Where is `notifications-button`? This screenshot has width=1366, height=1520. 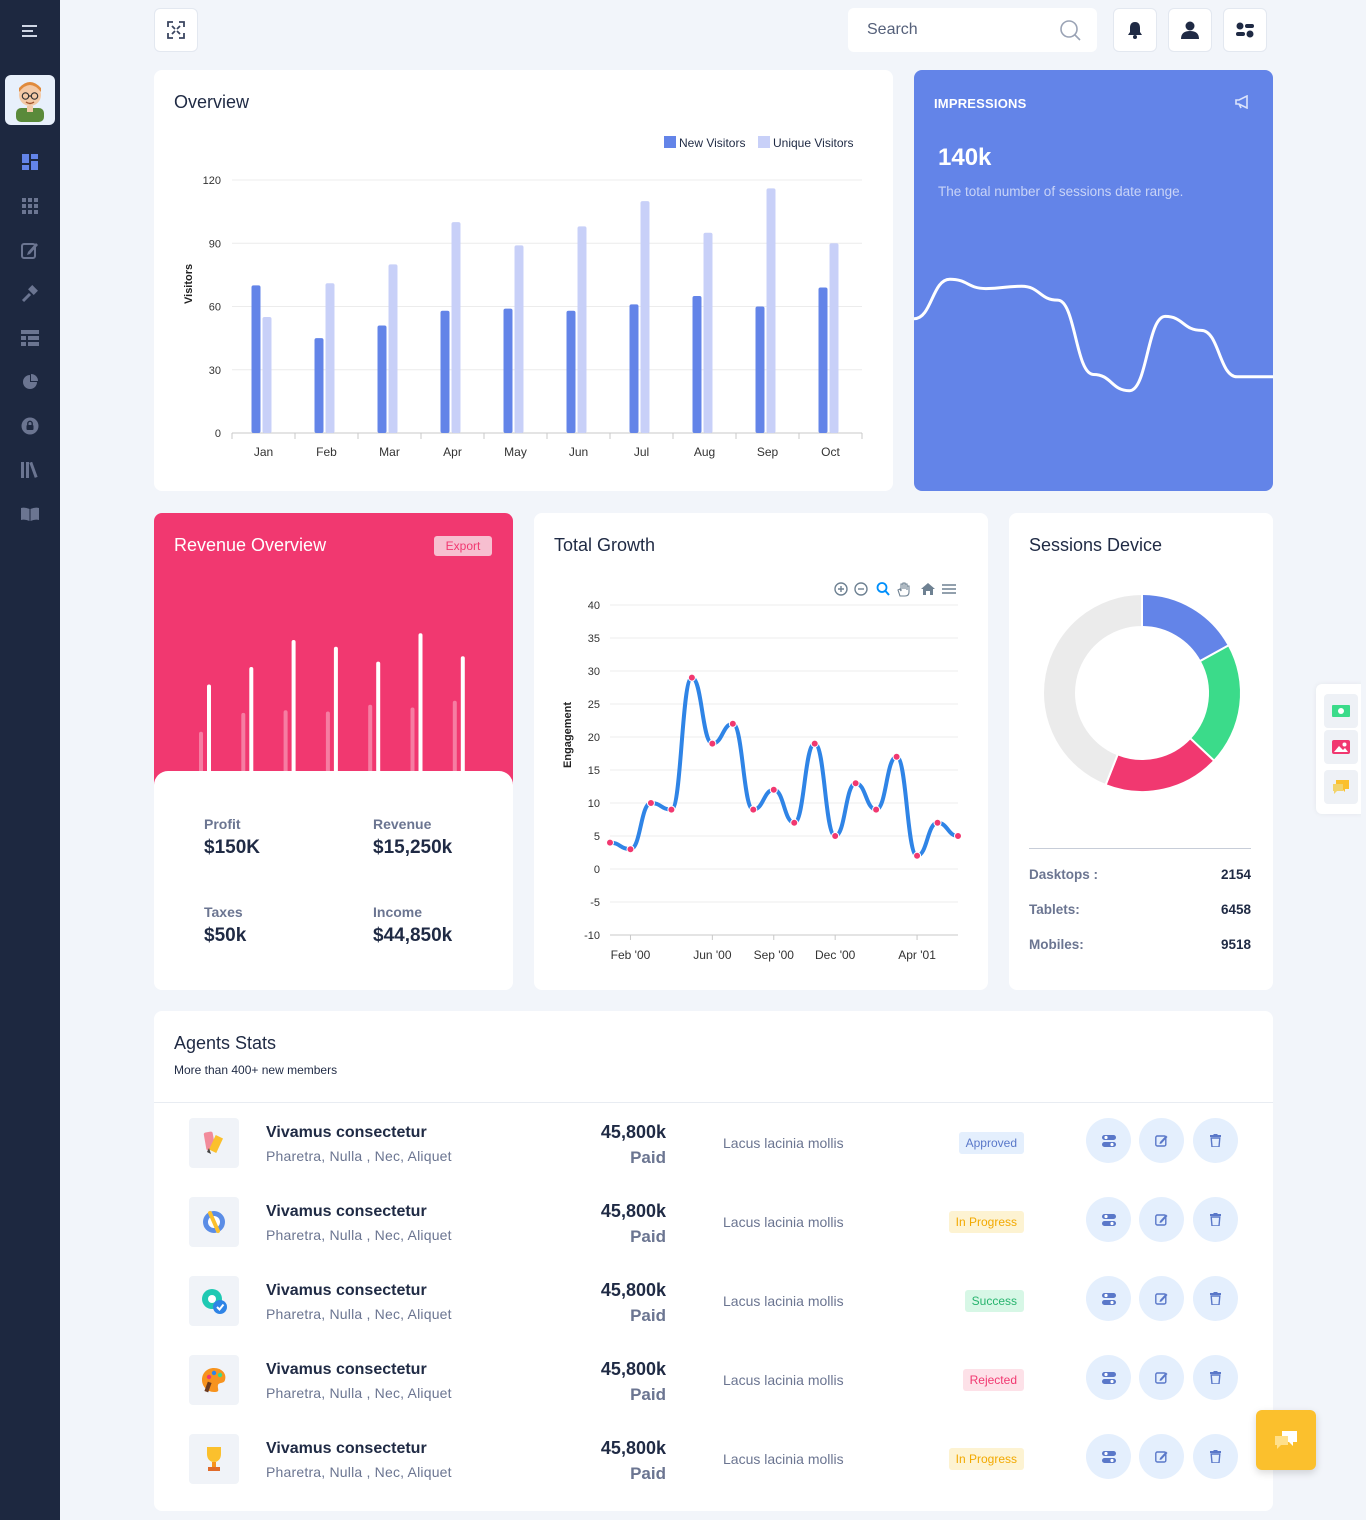 notifications-button is located at coordinates (1135, 30).